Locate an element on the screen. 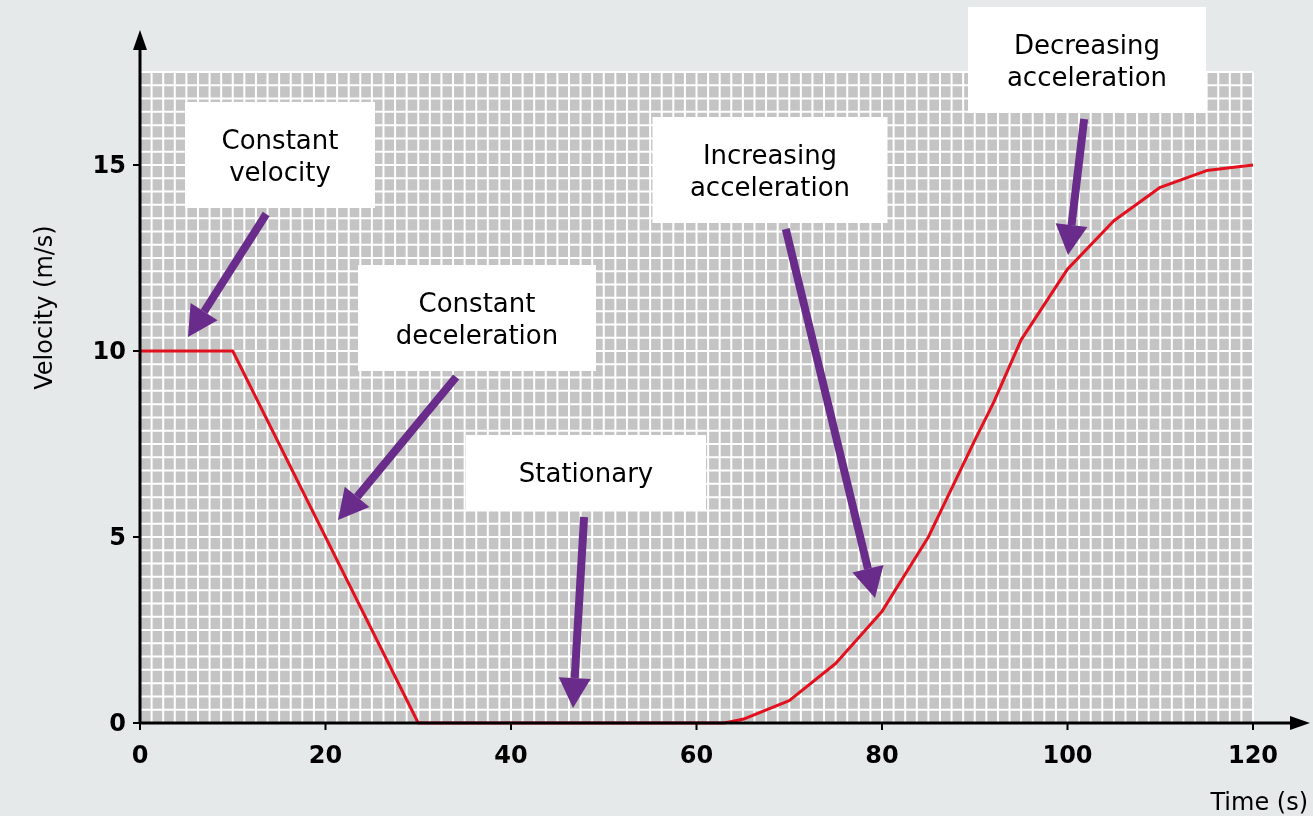  annotation: Stationary is located at coordinates (586, 473).